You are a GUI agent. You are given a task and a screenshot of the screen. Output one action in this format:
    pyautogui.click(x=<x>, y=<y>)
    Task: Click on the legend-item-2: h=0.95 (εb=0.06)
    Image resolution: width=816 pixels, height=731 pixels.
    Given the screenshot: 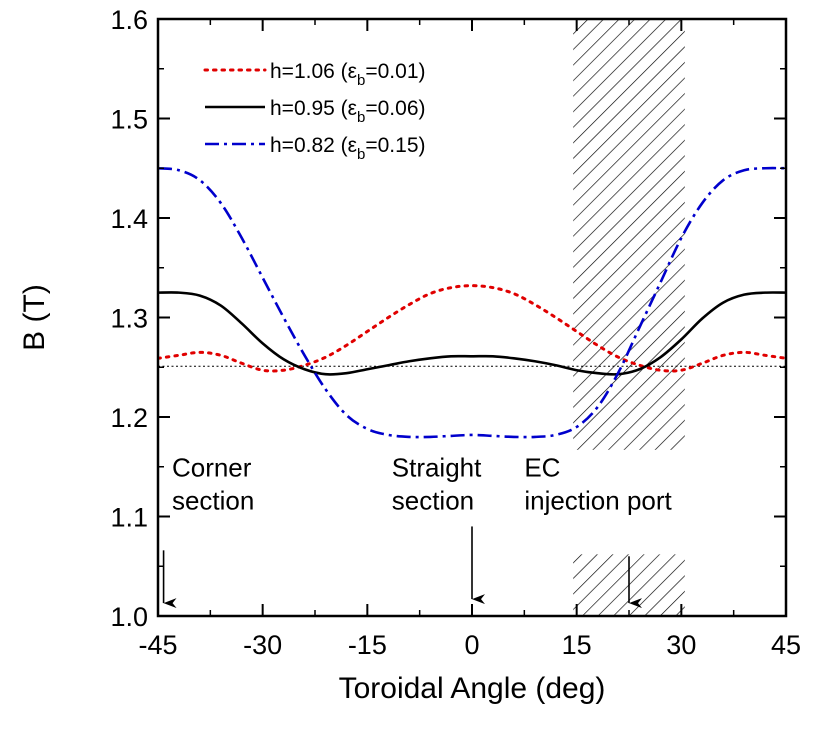 What is the action you would take?
    pyautogui.click(x=315, y=111)
    